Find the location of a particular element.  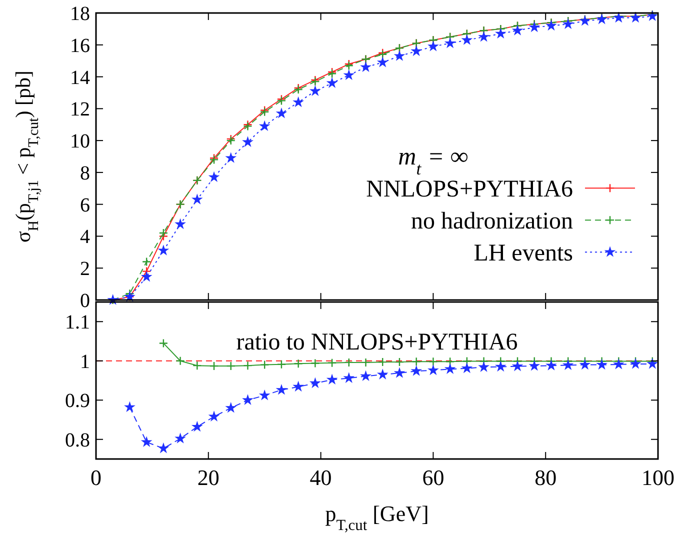

x-tick-label: 60 is located at coordinates (433, 477).